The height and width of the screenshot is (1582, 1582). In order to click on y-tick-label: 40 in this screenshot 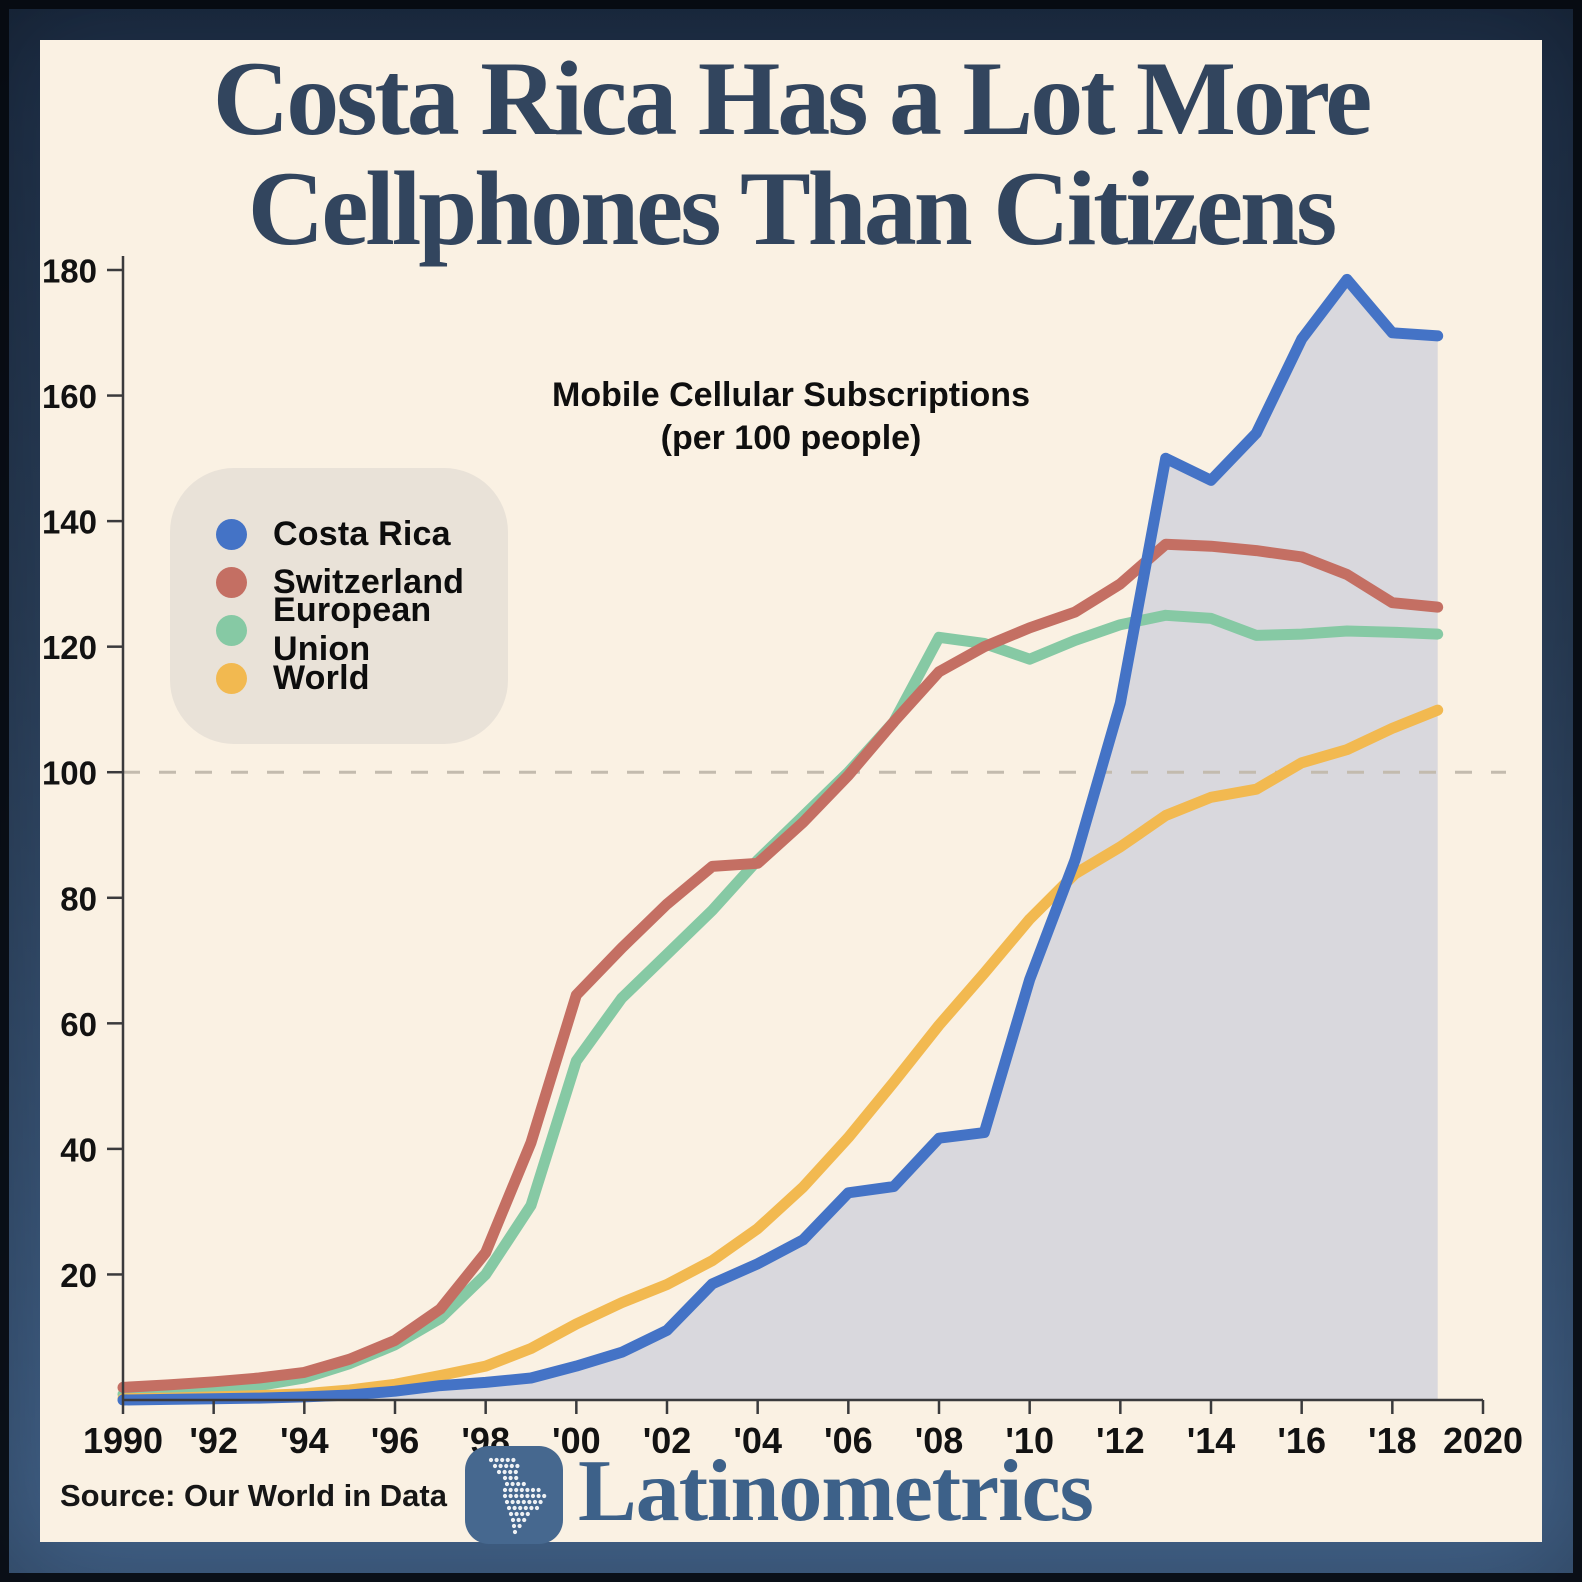, I will do `click(78, 1149)`.